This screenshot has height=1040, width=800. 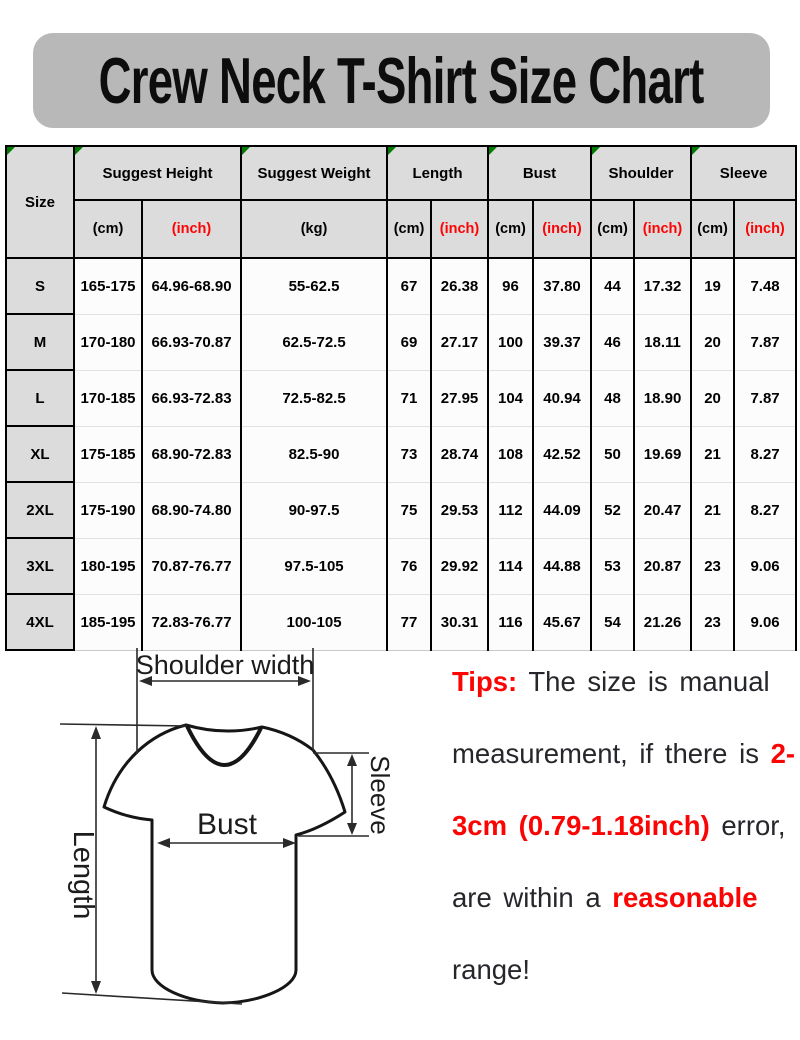 I want to click on value-cell: 175-185, so click(x=108, y=454).